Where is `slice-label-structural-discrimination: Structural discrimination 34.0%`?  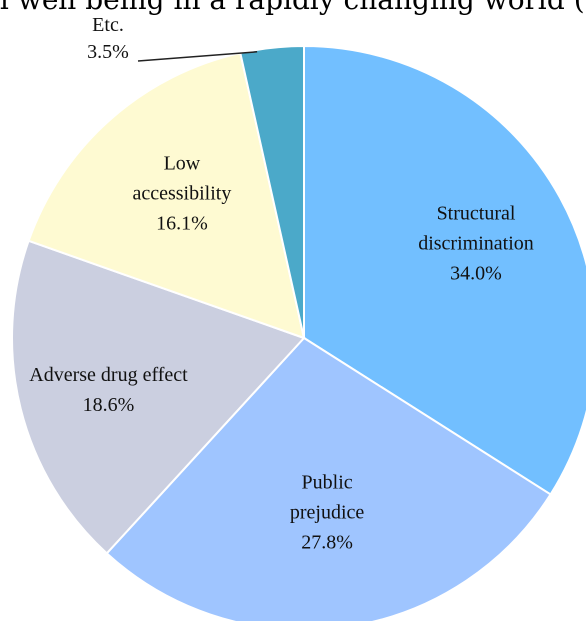
slice-label-structural-discrimination: Structural discrimination 34.0% is located at coordinates (476, 243).